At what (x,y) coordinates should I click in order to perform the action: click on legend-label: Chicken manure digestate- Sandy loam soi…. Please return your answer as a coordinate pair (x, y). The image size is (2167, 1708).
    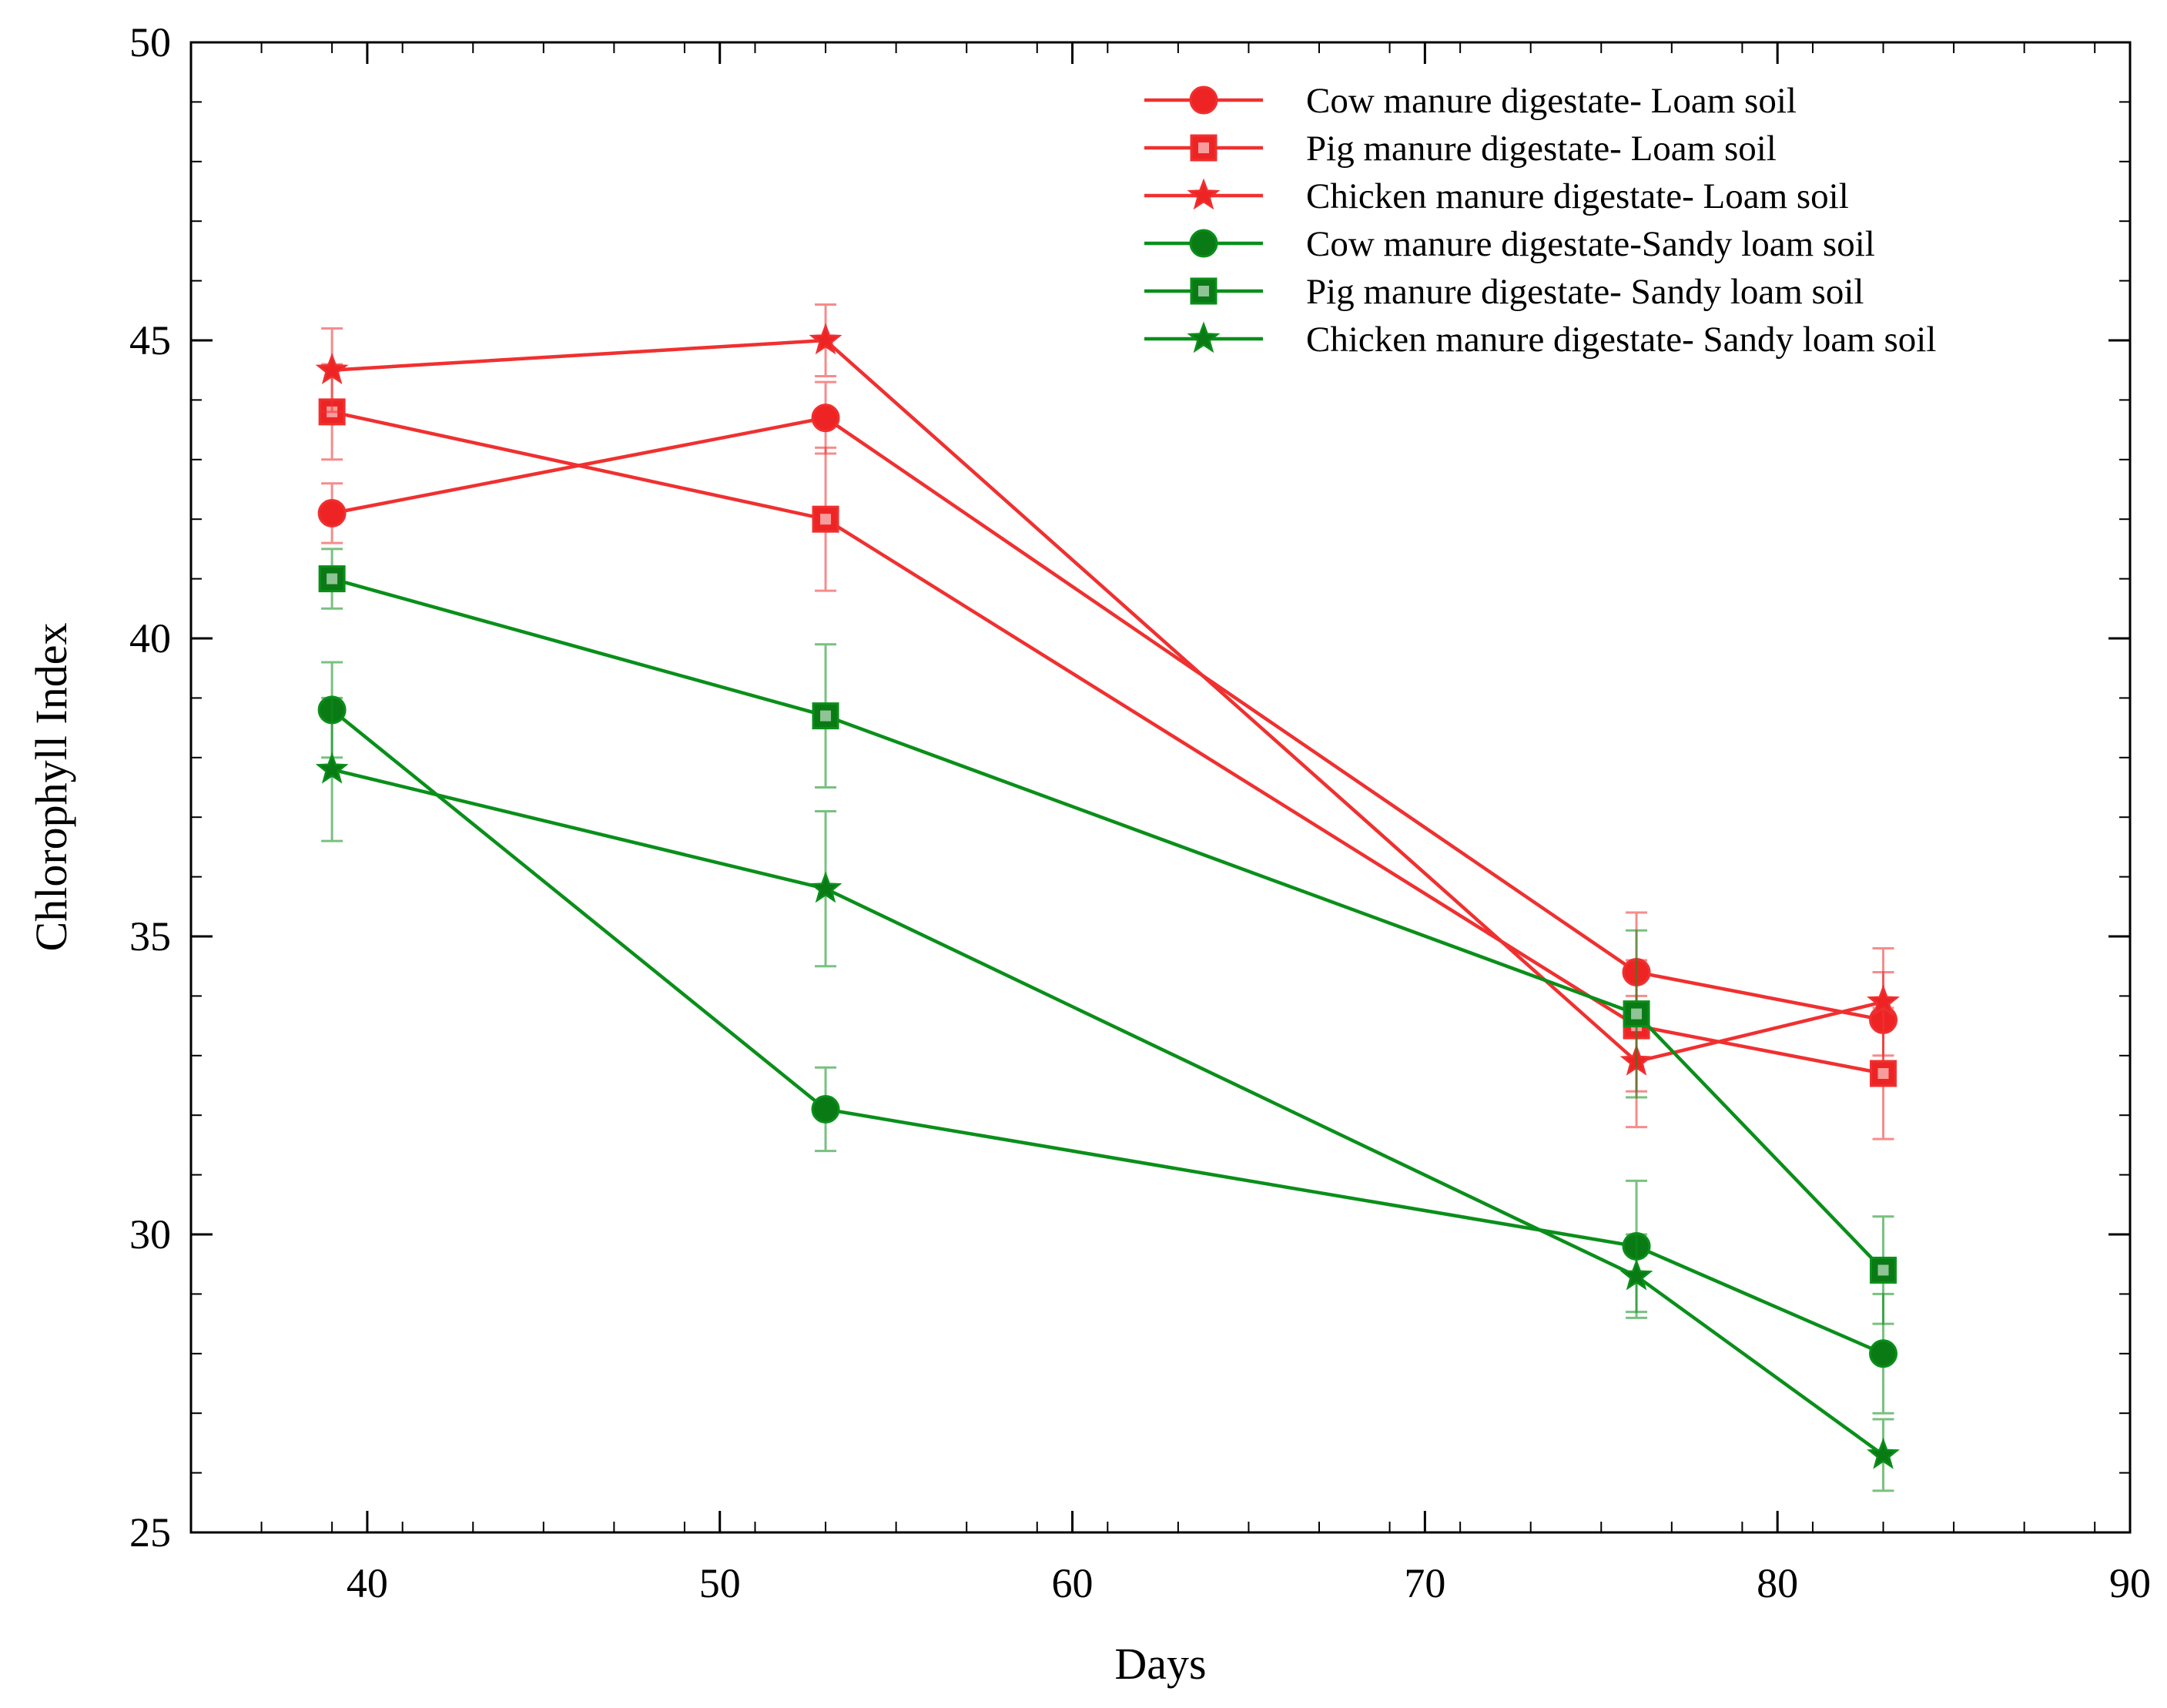
    Looking at the image, I should click on (1621, 340).